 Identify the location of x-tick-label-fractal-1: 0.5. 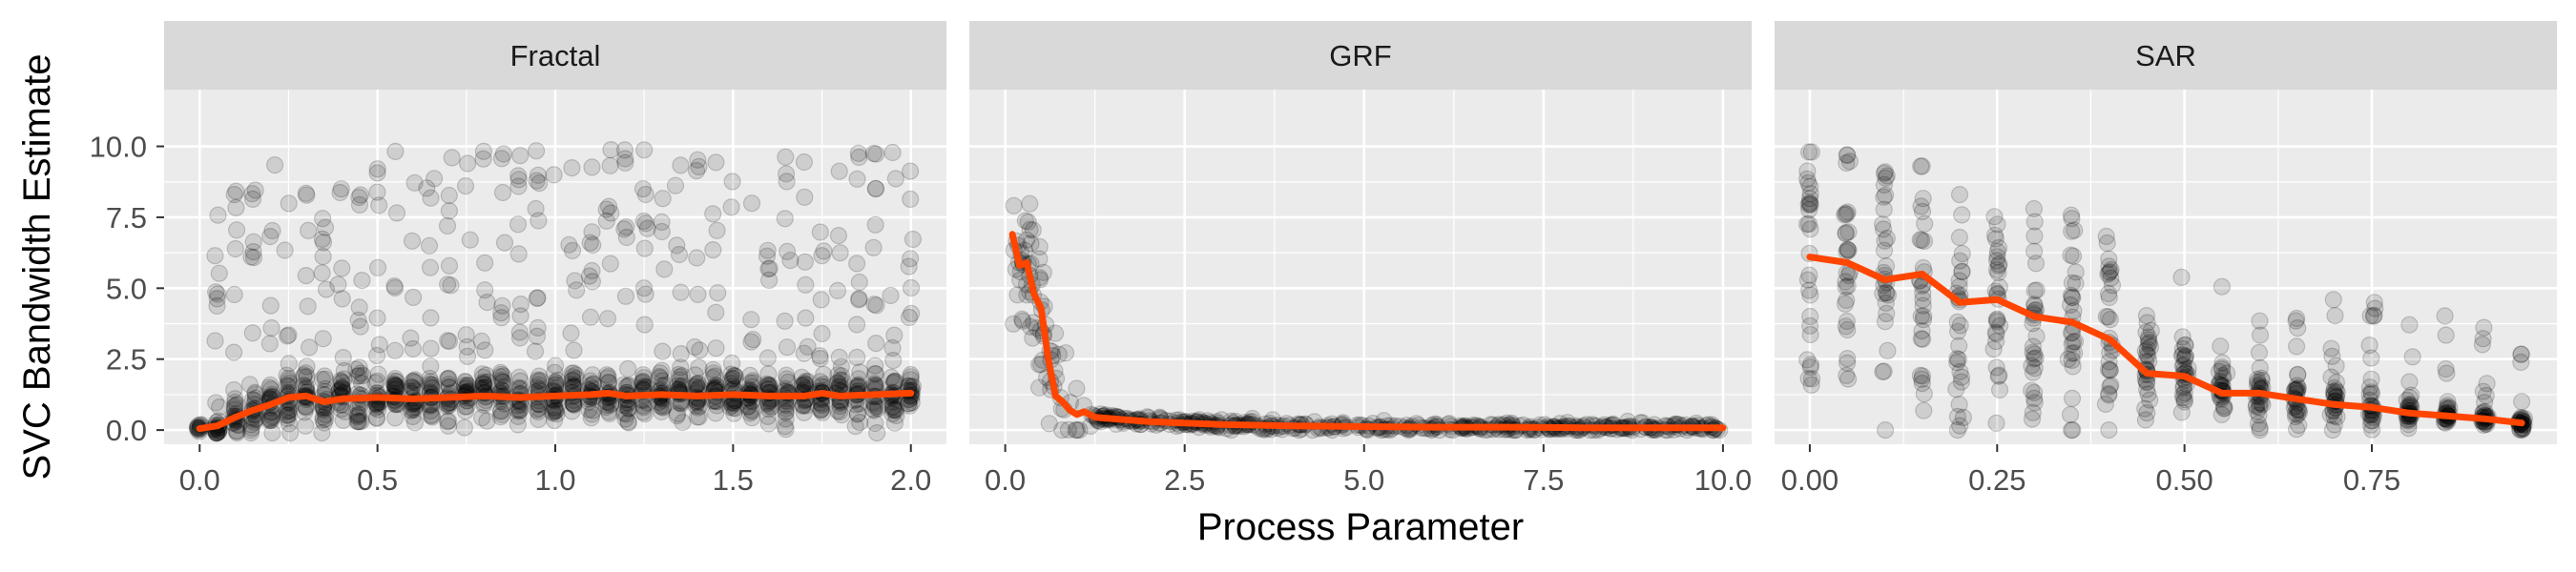
(377, 480).